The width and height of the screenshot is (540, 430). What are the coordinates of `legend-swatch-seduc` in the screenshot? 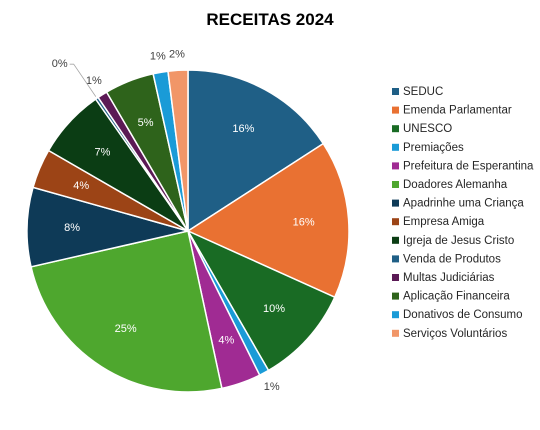 It's located at (395, 91).